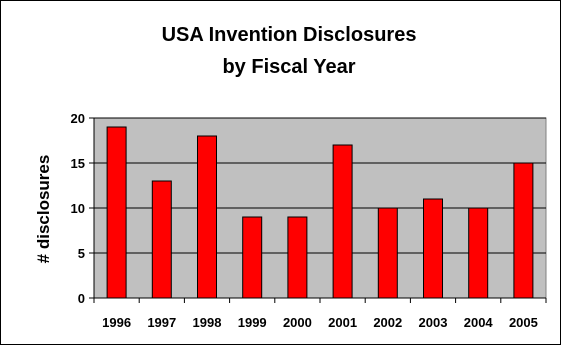 The width and height of the screenshot is (561, 346). What do you see at coordinates (289, 35) in the screenshot?
I see `chart-title-line-1: USA Invention Disclosures` at bounding box center [289, 35].